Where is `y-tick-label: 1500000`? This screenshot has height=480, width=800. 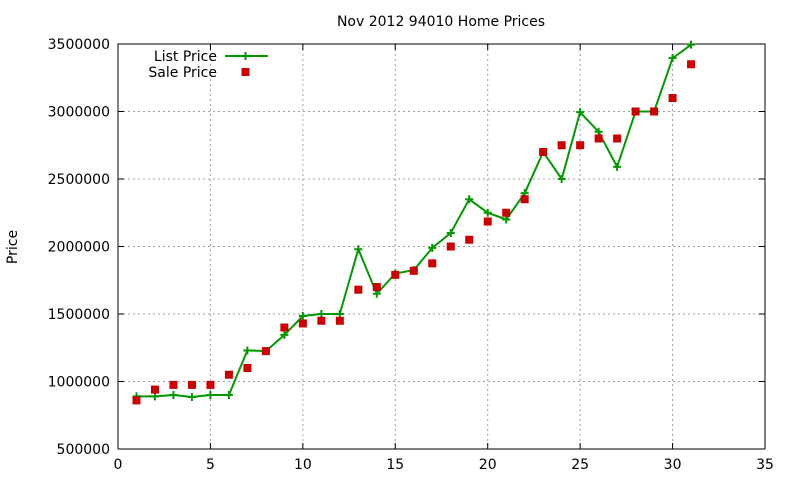
y-tick-label: 1500000 is located at coordinates (79, 315).